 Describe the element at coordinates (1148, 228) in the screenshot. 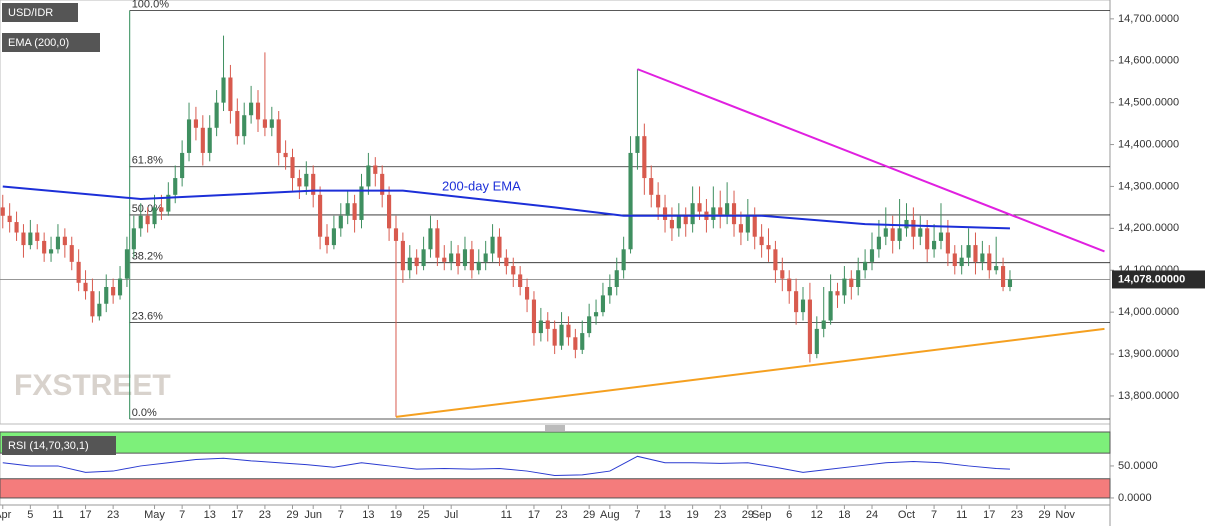

I see `y-tick-label: 14,200.0000` at that location.